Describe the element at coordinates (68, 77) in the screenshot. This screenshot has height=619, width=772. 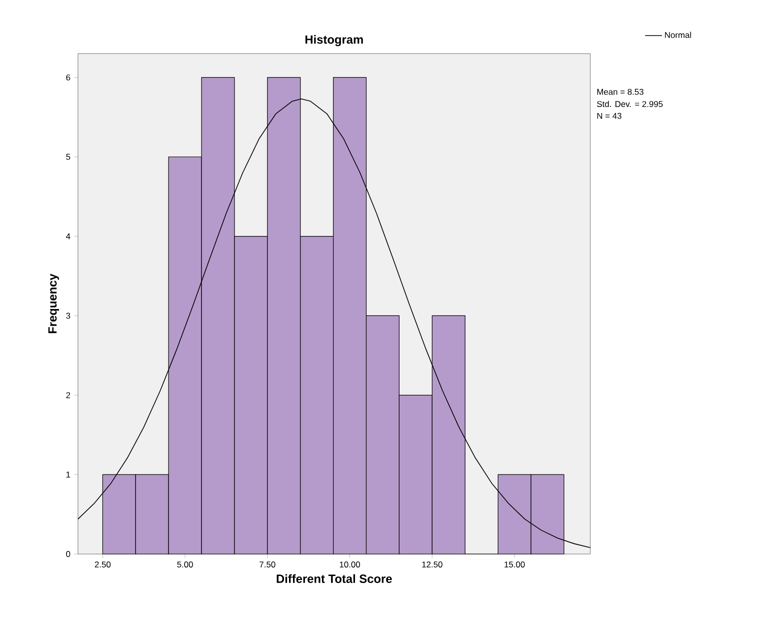
I see `y-tick-label: 6` at that location.